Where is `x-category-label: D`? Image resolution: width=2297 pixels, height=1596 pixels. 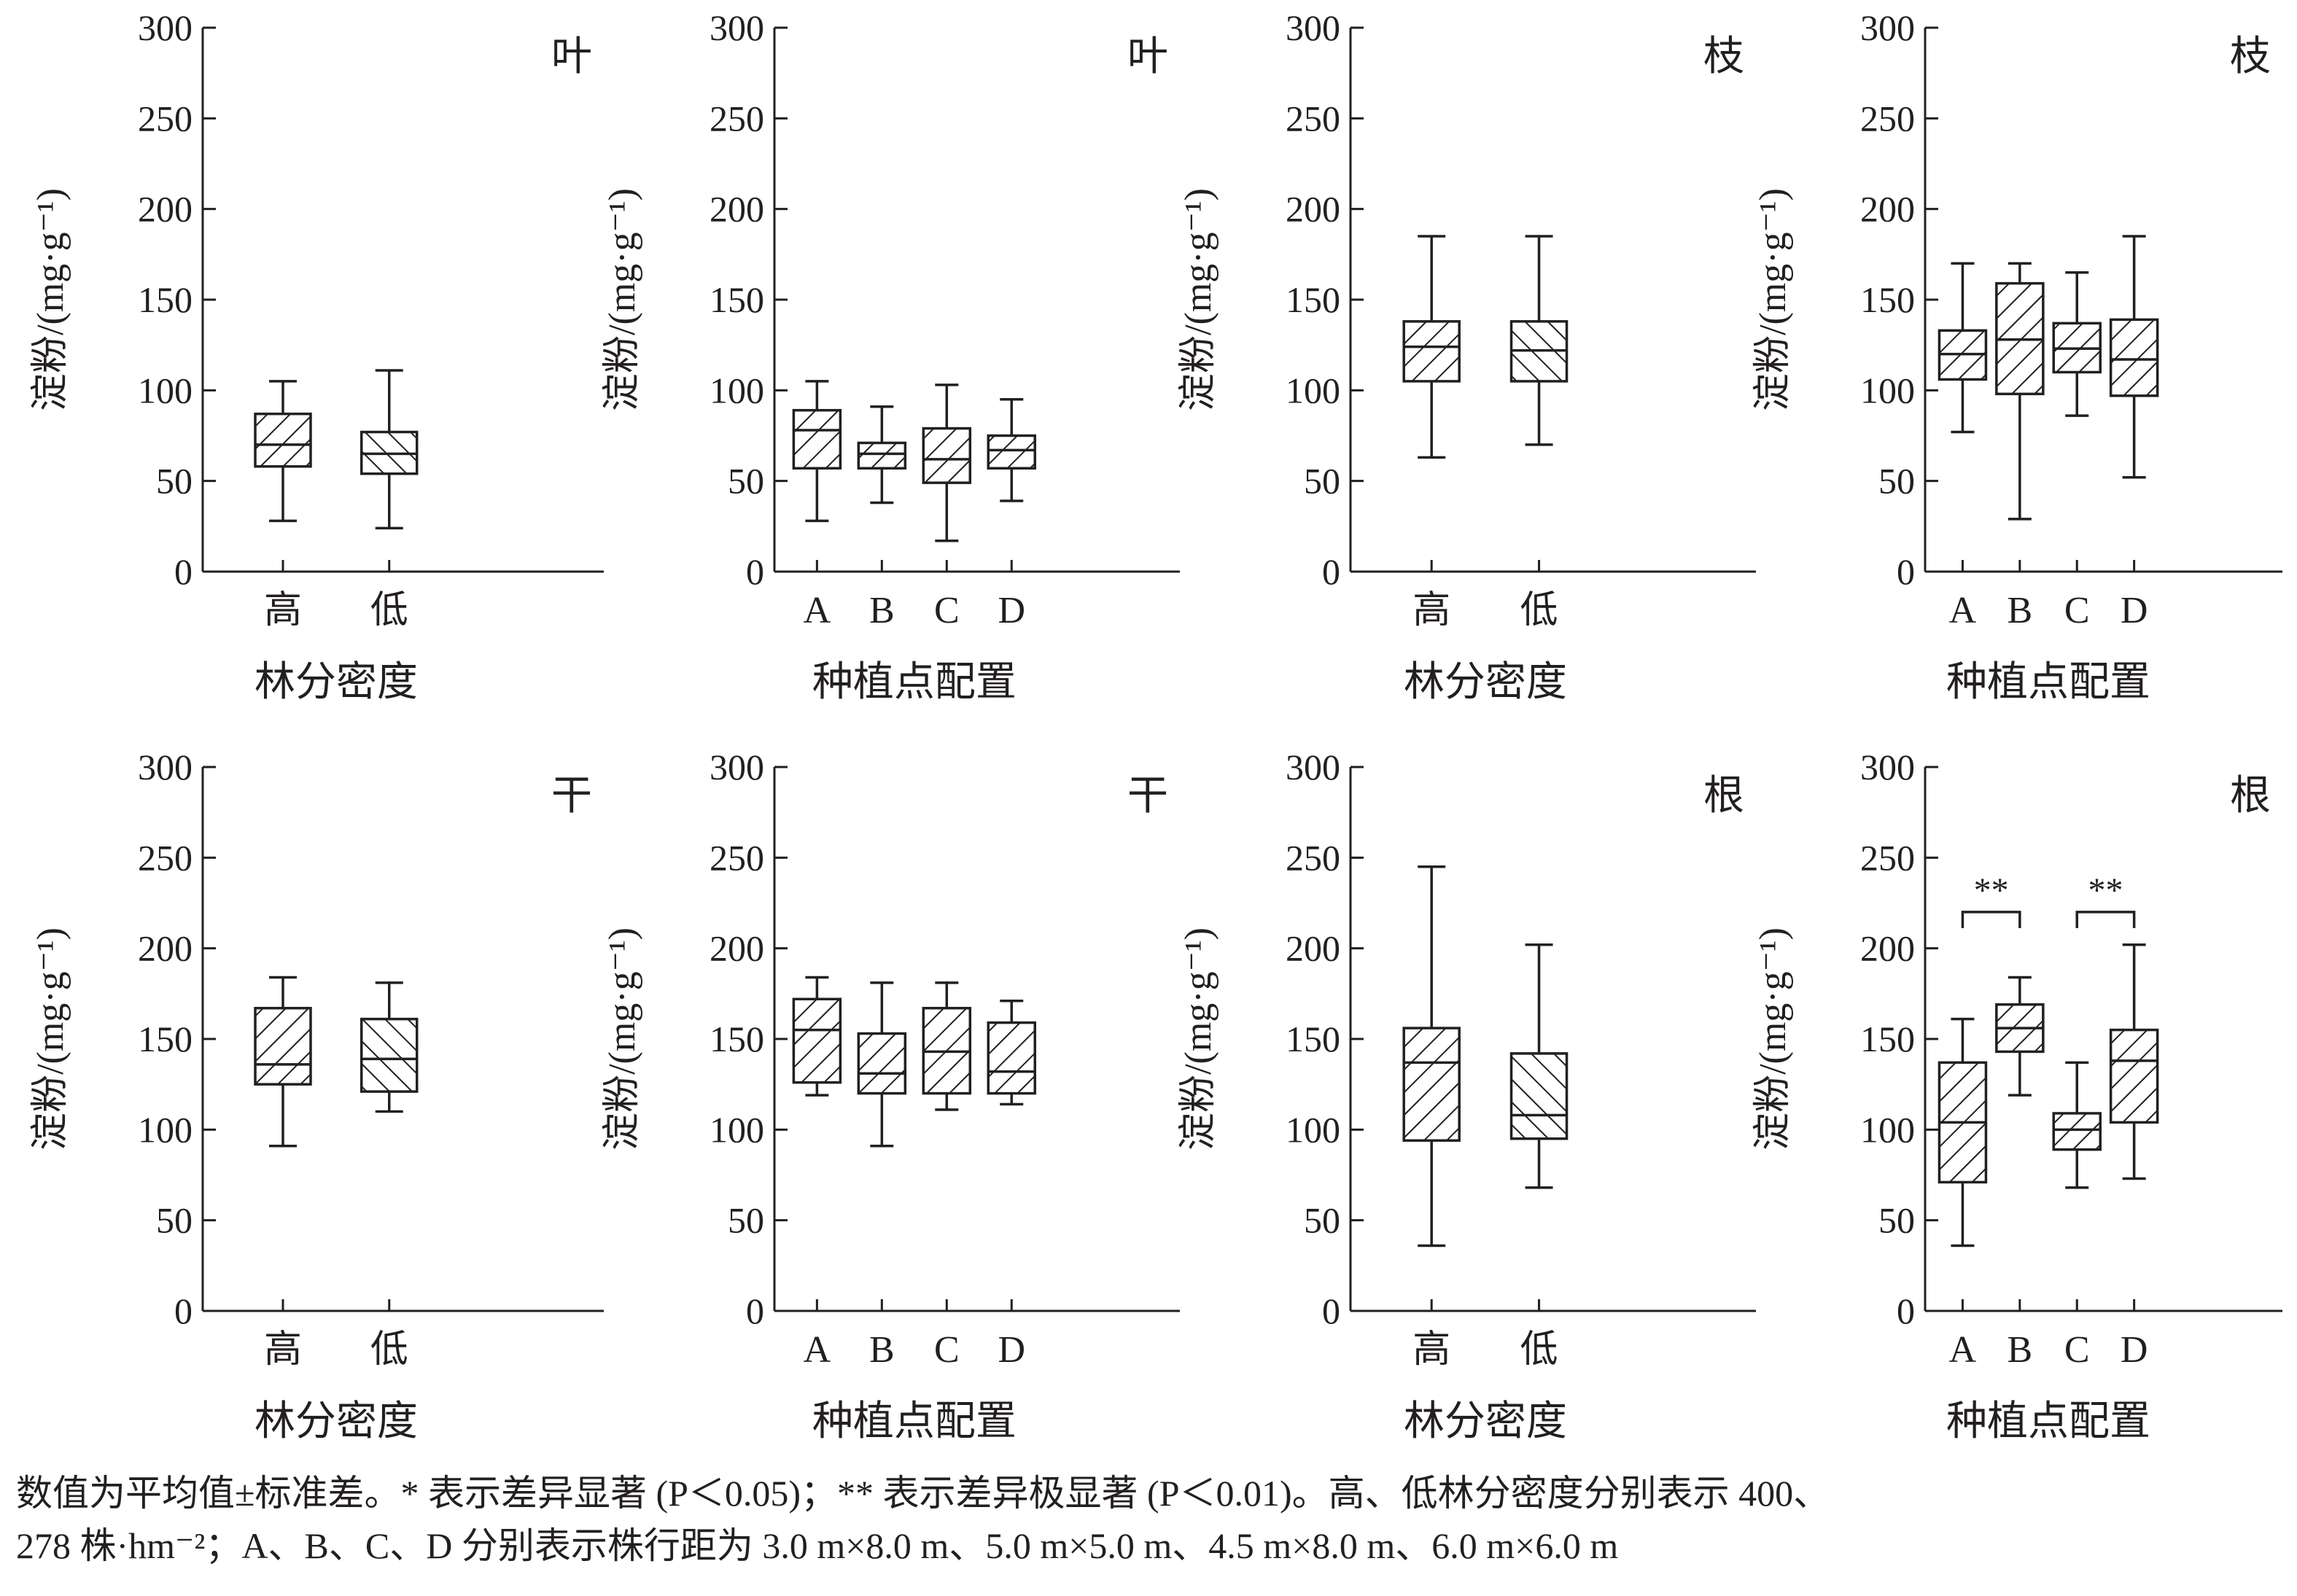 x-category-label: D is located at coordinates (1011, 610).